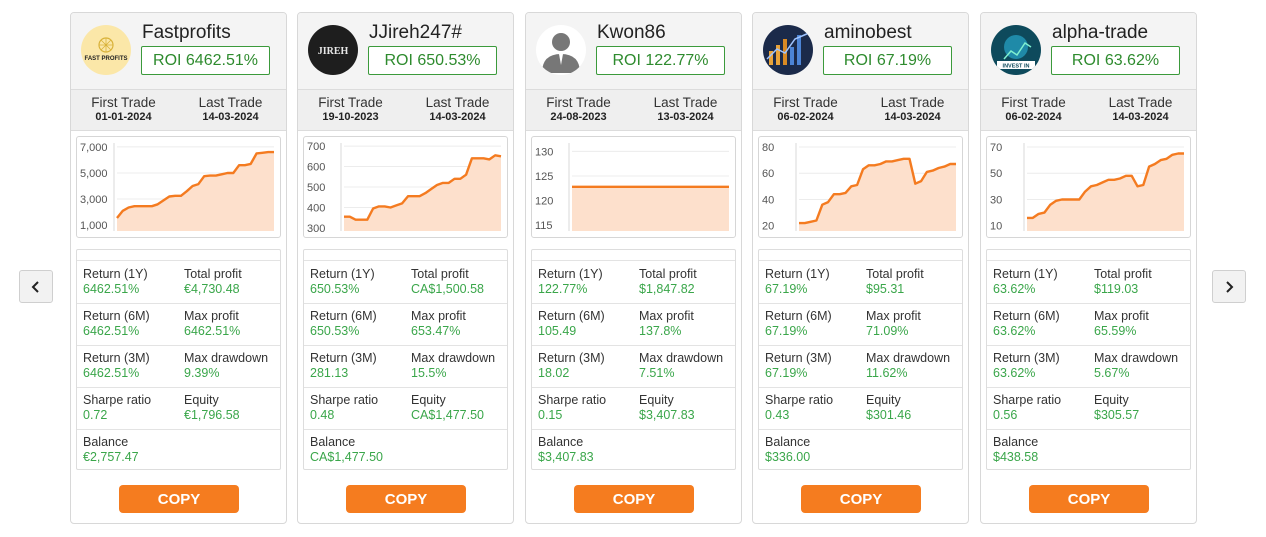  I want to click on y-tick-label: 5,000, so click(94, 174).